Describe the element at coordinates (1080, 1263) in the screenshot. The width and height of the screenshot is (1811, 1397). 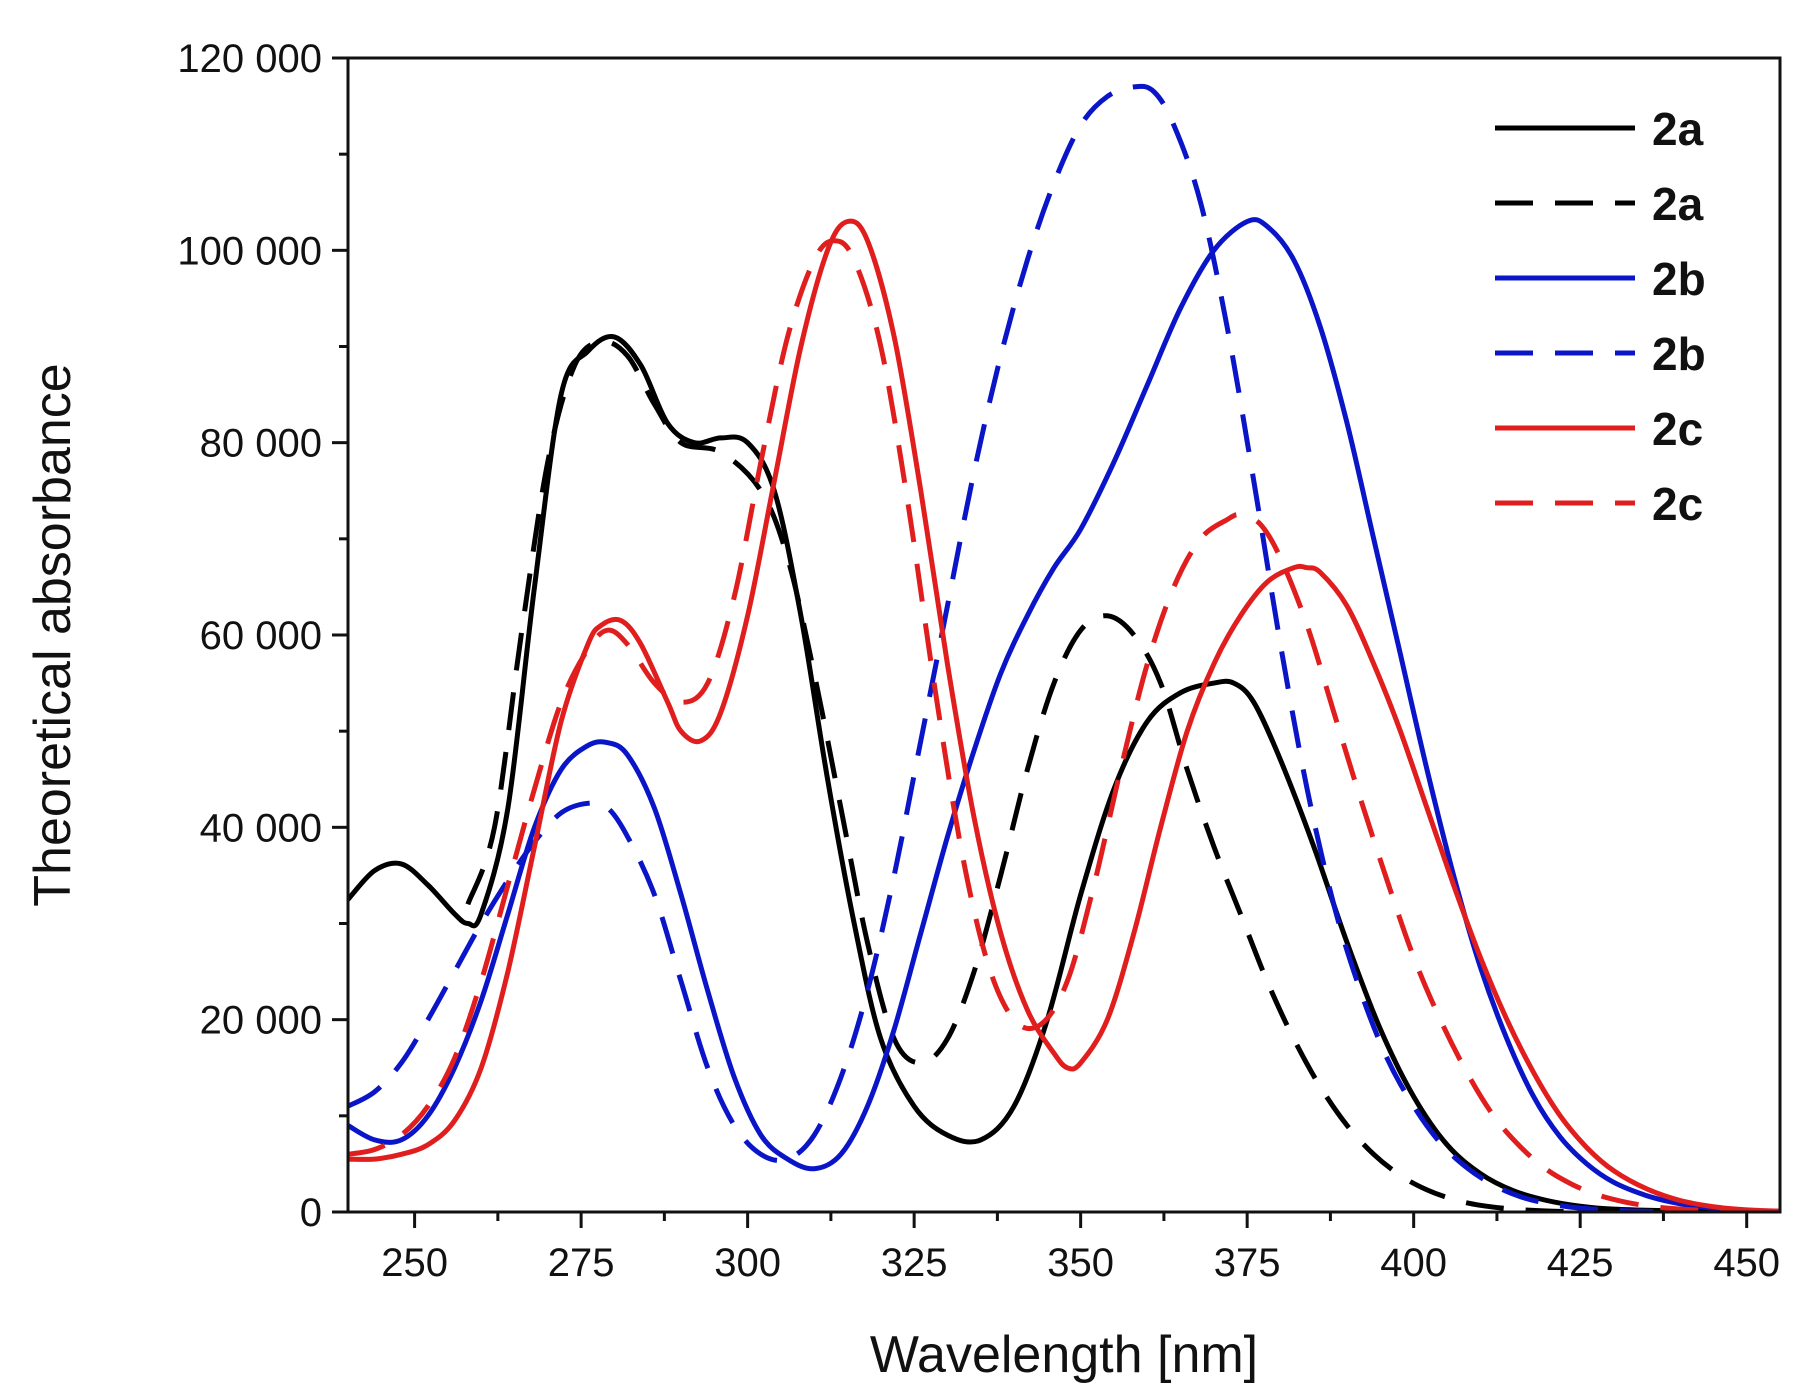
I see `x-tick-label: 350` at that location.